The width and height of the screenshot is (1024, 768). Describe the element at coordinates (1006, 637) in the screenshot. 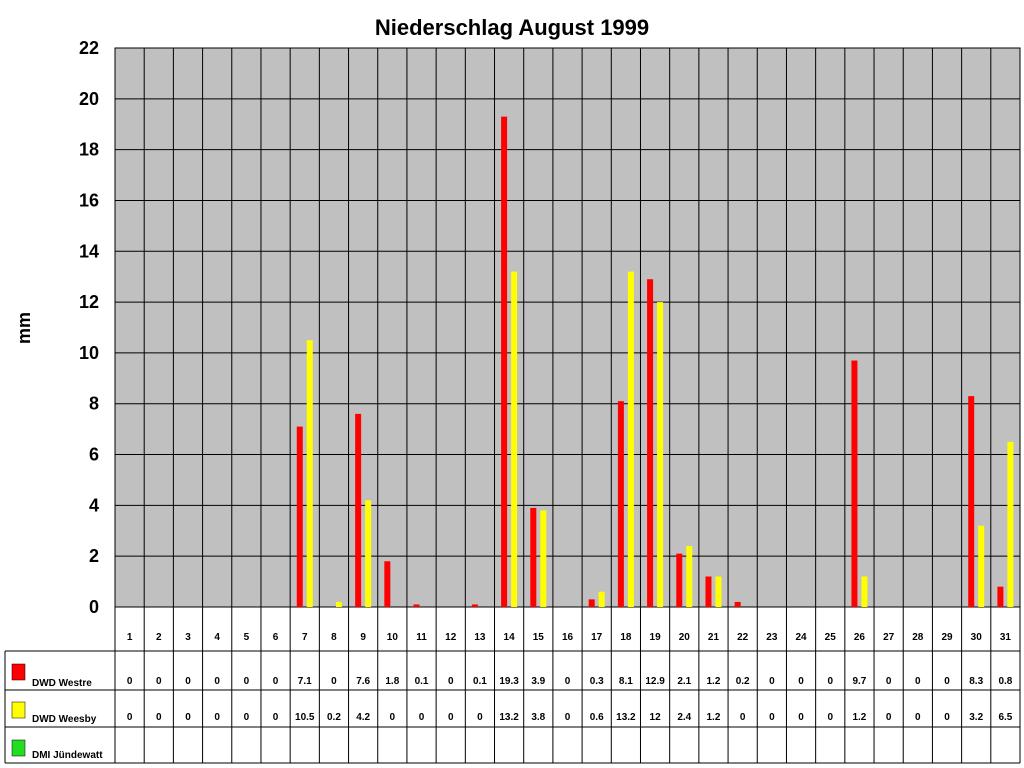

I see `x-tick-label: 31` at that location.